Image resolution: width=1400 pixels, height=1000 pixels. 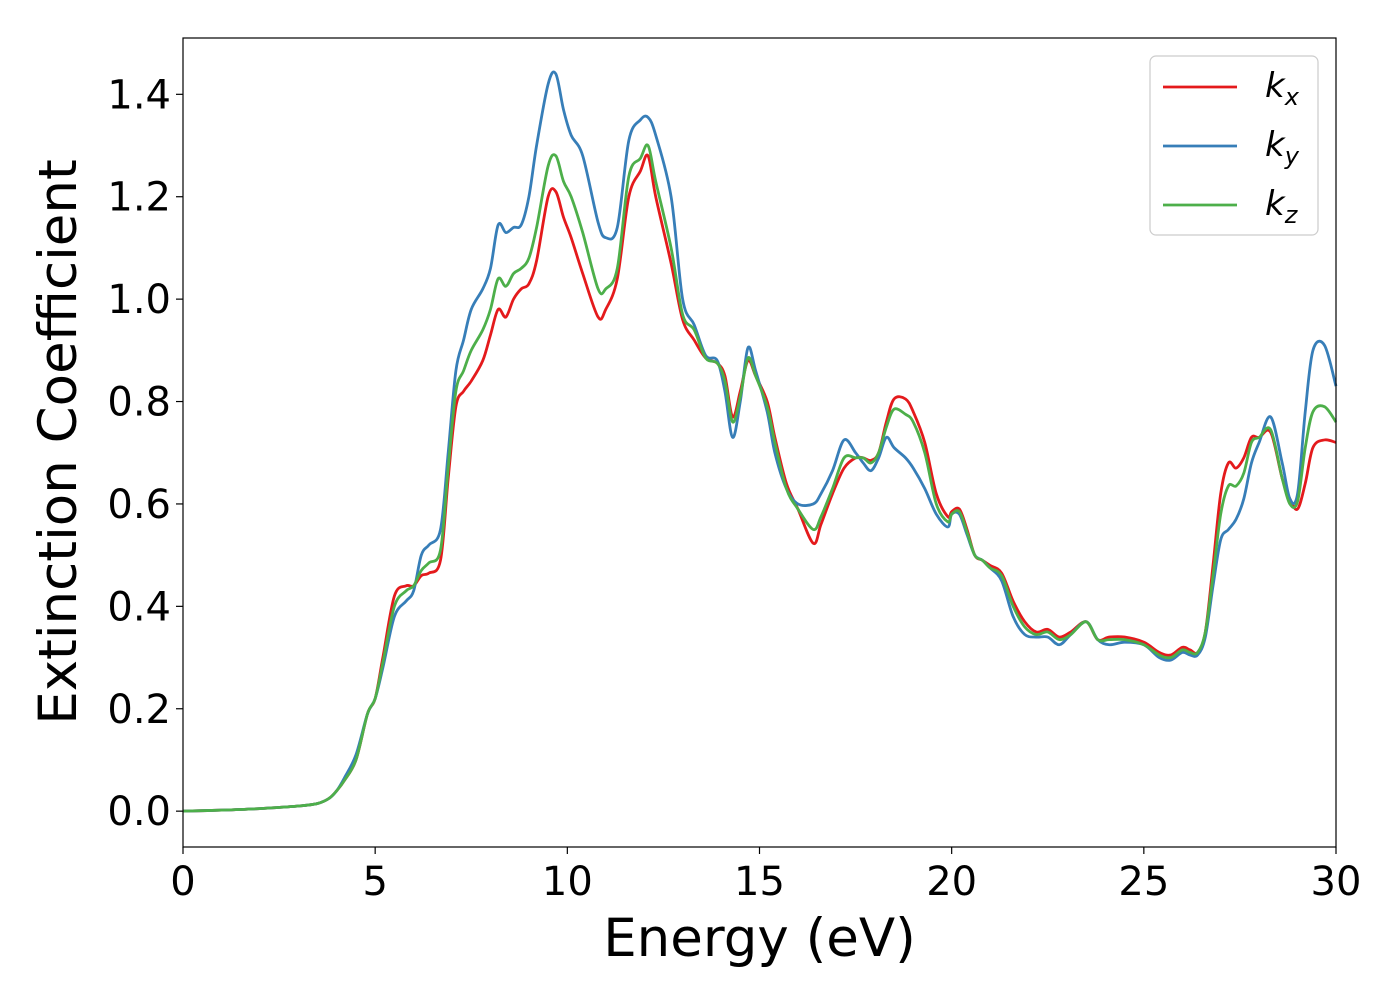 What do you see at coordinates (139, 505) in the screenshot?
I see `y-tick-label: 0.6` at bounding box center [139, 505].